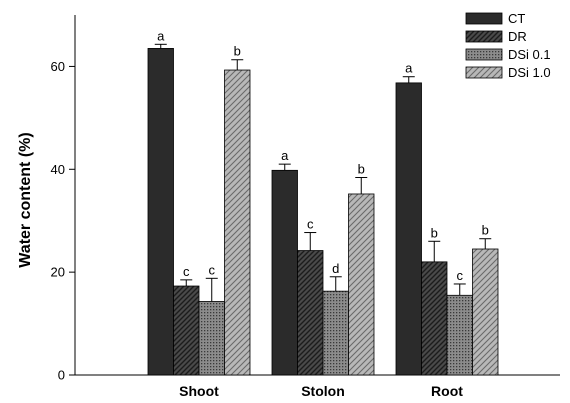 The image size is (570, 403). Describe the element at coordinates (508, 45) in the screenshot. I see `legend: CT DR DSi 0.1 DSi 1.0` at that location.